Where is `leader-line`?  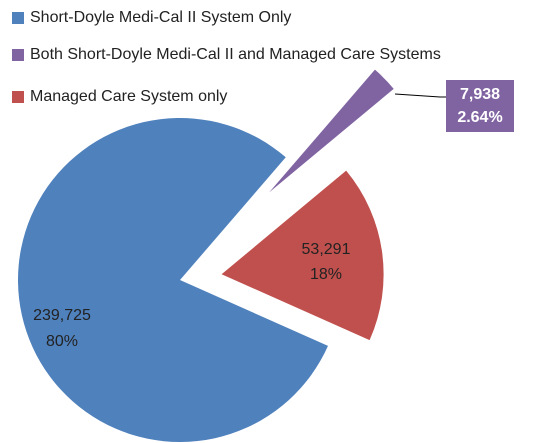 leader-line is located at coordinates (420, 95).